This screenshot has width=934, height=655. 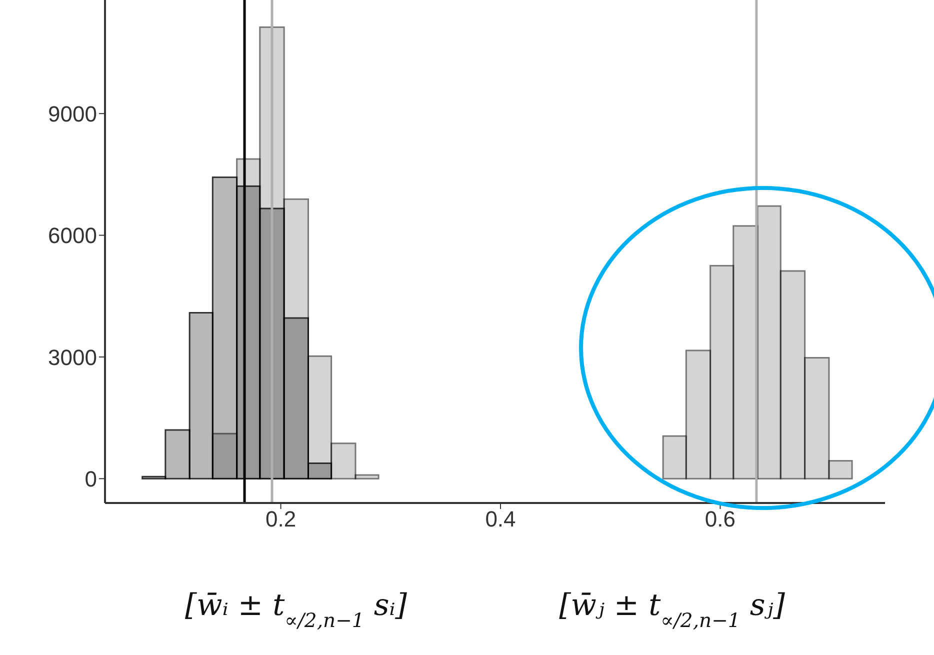 What do you see at coordinates (500, 519) in the screenshot?
I see `x-tick-label: 0.4` at bounding box center [500, 519].